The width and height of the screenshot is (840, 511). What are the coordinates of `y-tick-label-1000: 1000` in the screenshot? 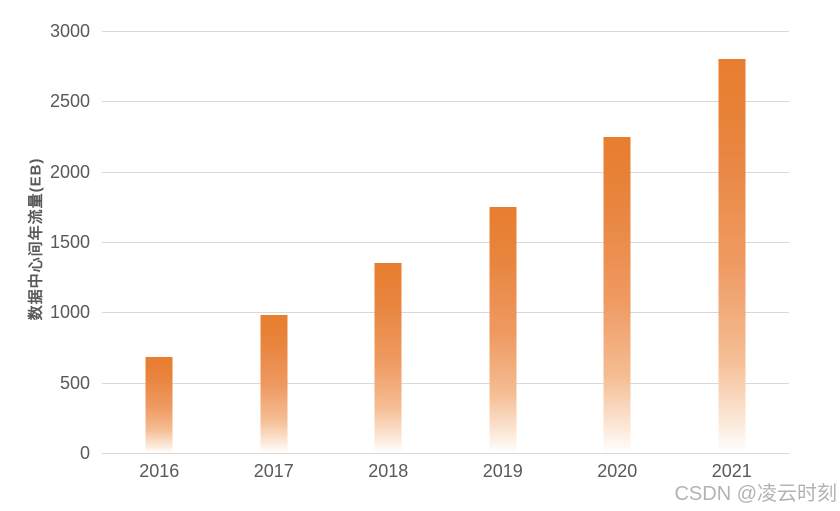 It's located at (69, 312).